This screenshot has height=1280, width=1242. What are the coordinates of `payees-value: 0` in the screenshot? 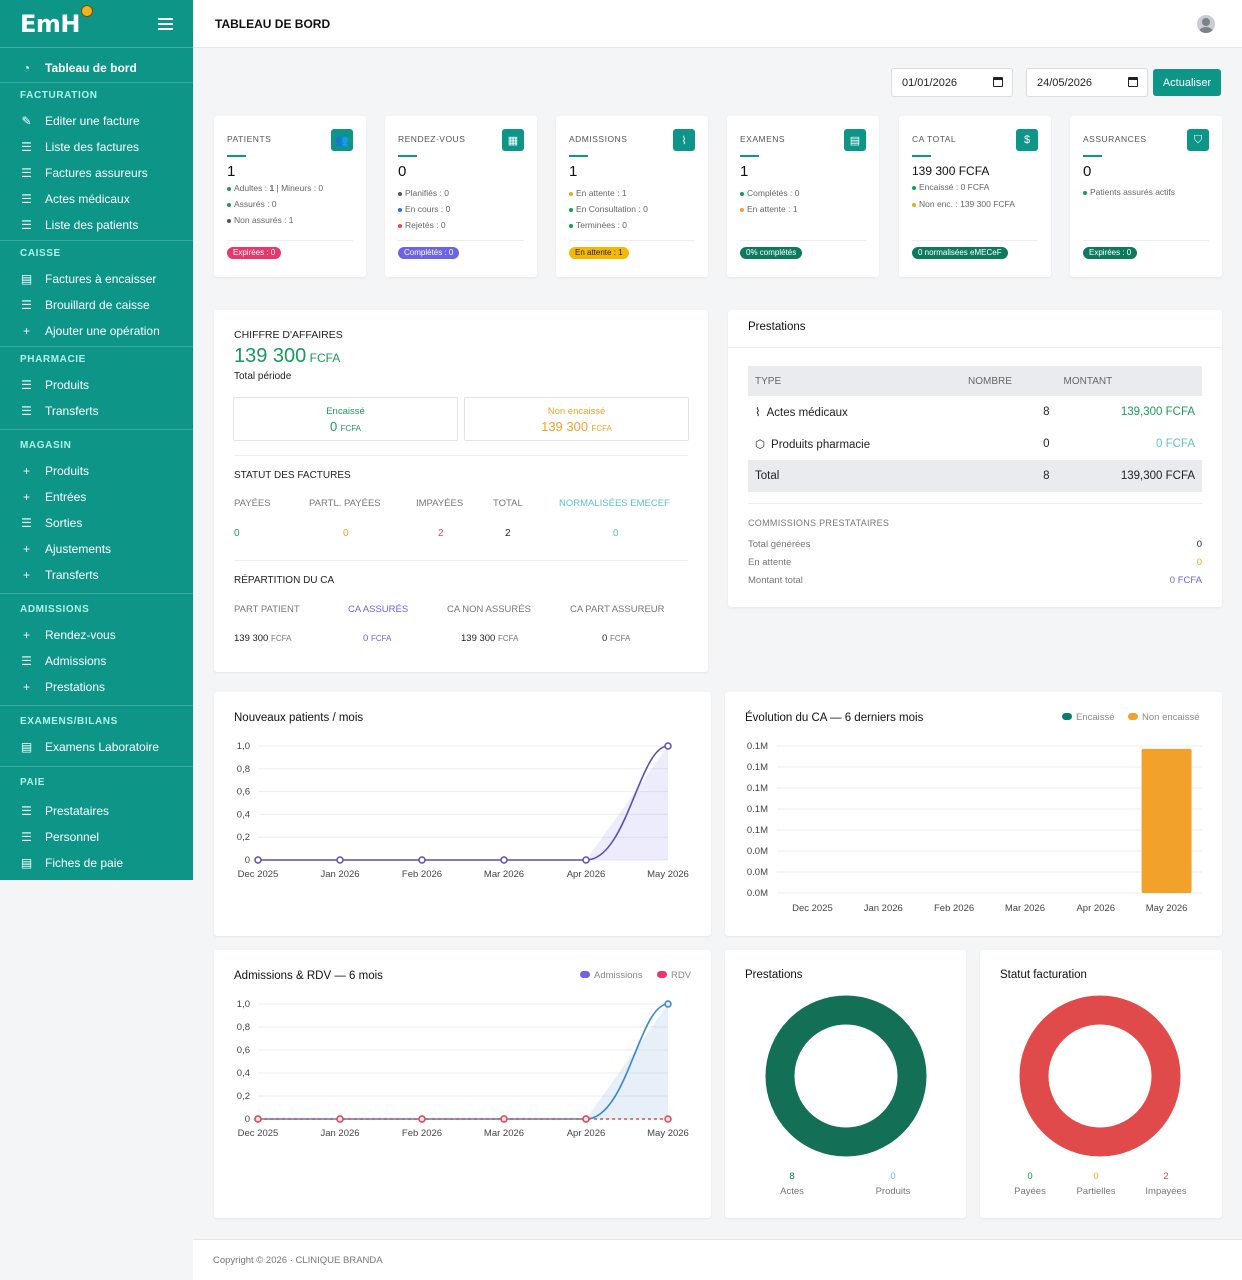 It's located at (237, 533).